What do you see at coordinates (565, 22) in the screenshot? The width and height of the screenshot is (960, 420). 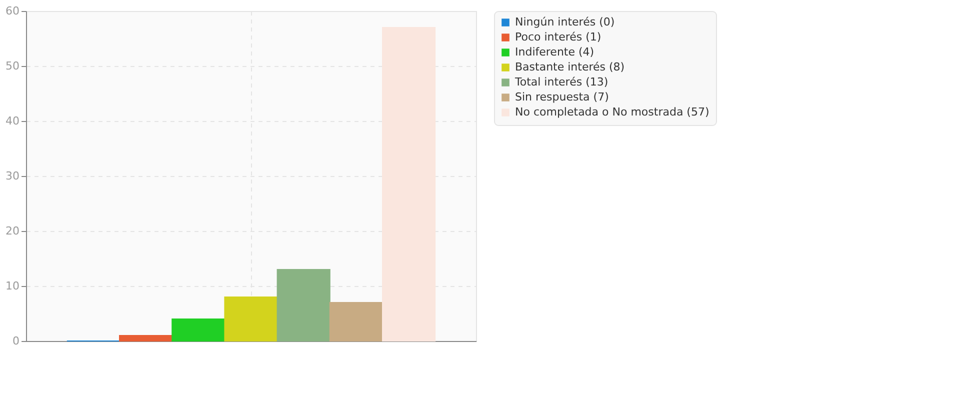 I see `legend-label: Ningún interés (0)` at bounding box center [565, 22].